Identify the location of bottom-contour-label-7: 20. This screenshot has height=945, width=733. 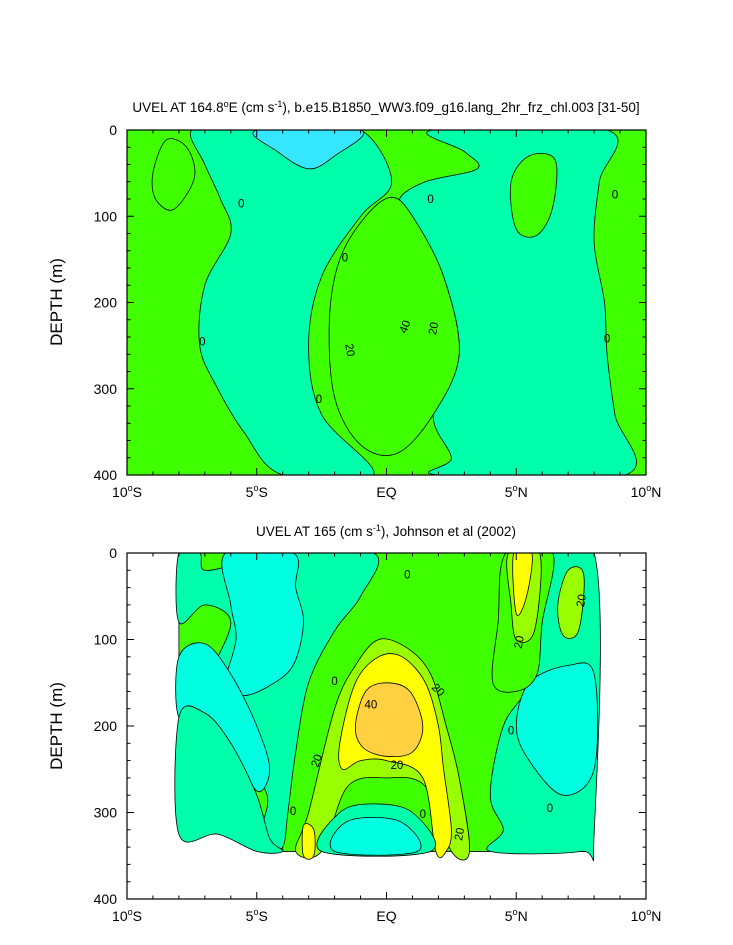
(318, 761).